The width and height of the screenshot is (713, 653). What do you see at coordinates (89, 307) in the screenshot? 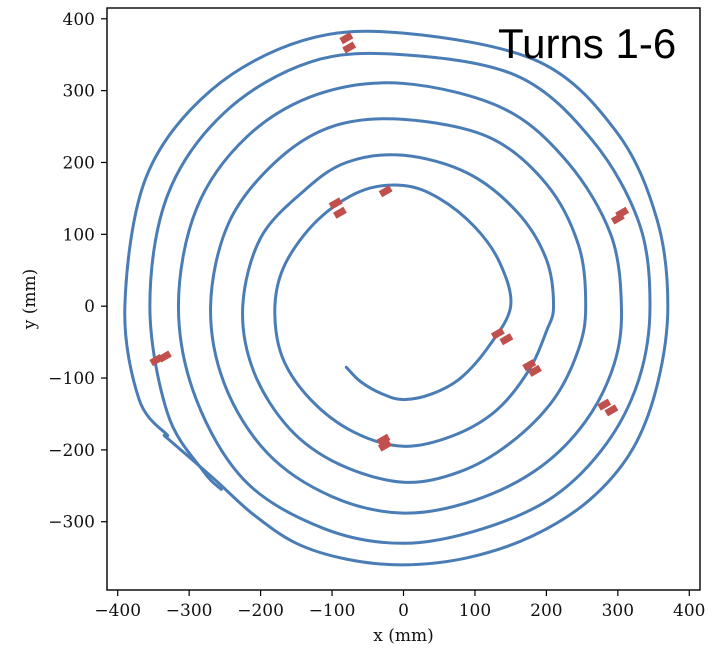
I see `y-tick-label: 0` at bounding box center [89, 307].